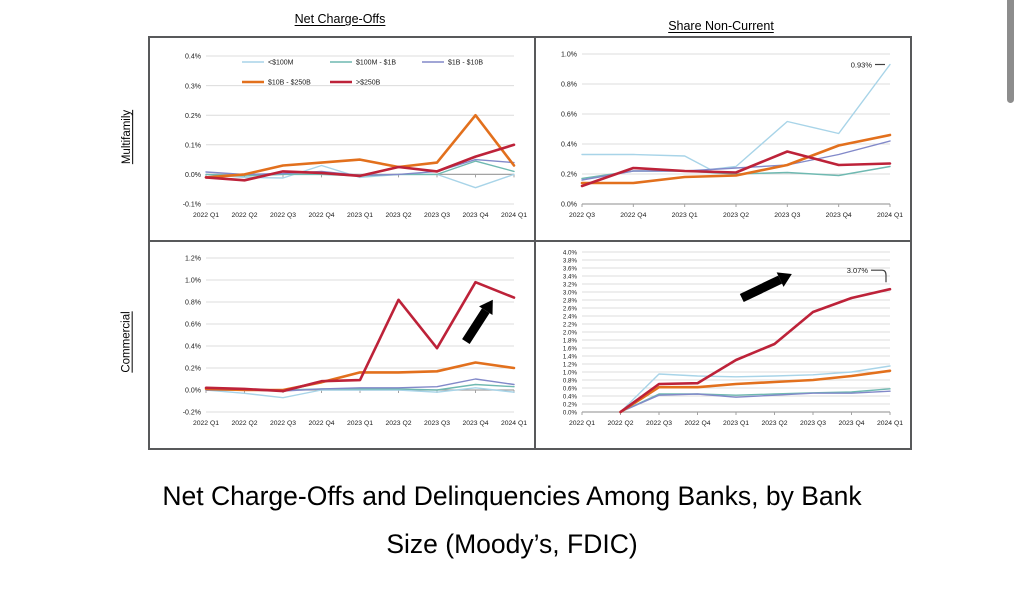 The height and width of the screenshot is (596, 1024). Describe the element at coordinates (570, 340) in the screenshot. I see `y-axis-tick-label: 1.8%` at that location.